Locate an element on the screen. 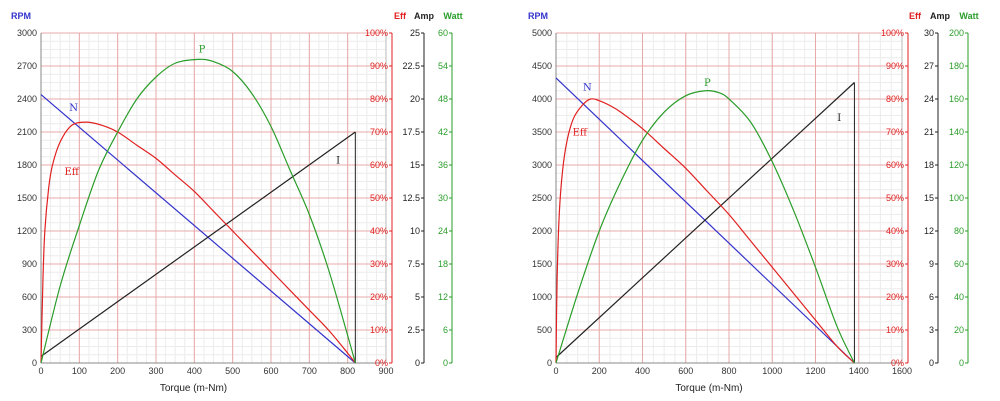  amp-tick-label: 15 is located at coordinates (929, 198).